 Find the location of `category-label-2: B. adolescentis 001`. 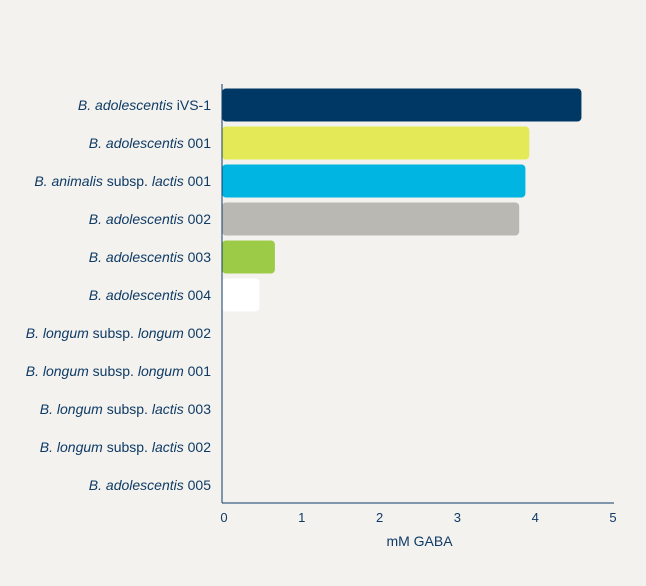

category-label-2: B. adolescentis 001 is located at coordinates (150, 143).